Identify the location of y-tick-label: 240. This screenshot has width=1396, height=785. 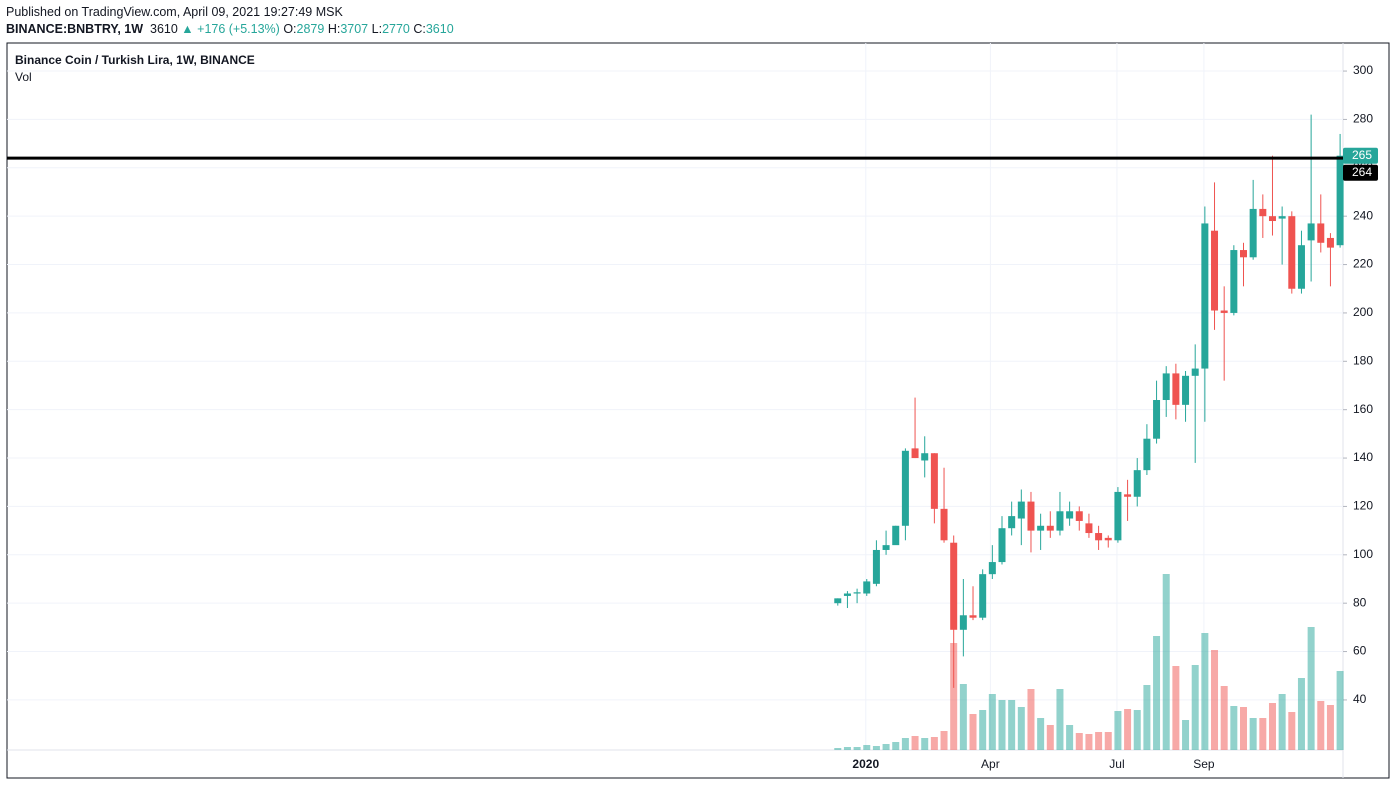
(1363, 215).